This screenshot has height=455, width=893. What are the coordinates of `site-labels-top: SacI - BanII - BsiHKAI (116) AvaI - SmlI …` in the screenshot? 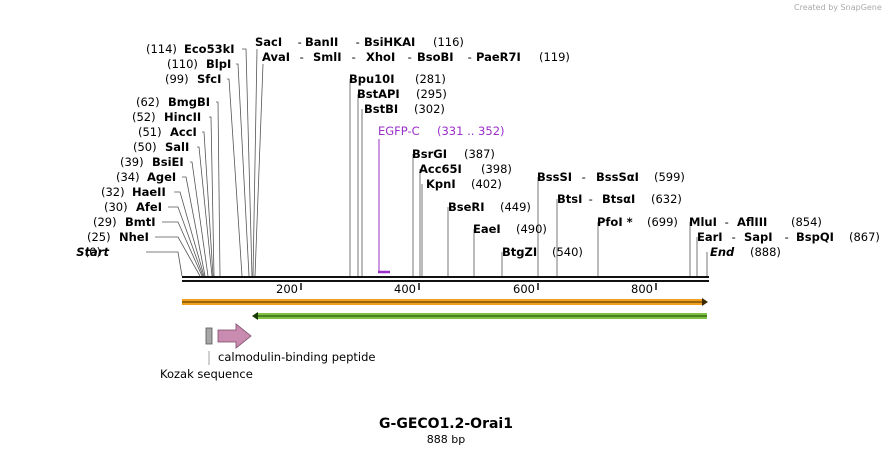 It's located at (412, 75).